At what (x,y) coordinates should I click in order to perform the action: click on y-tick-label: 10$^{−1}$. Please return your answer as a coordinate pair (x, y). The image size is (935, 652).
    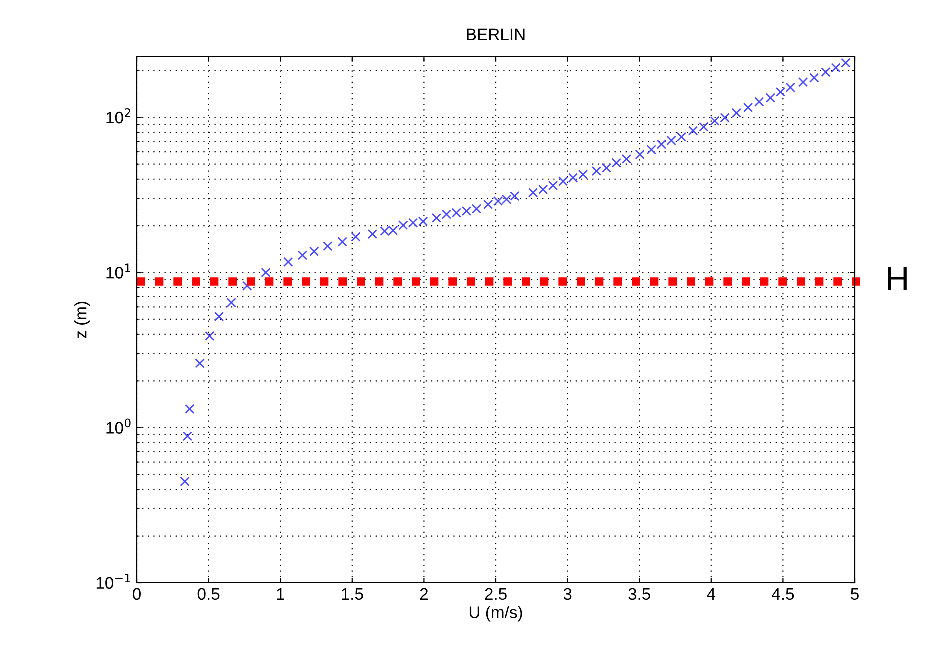
    Looking at the image, I should click on (113, 582).